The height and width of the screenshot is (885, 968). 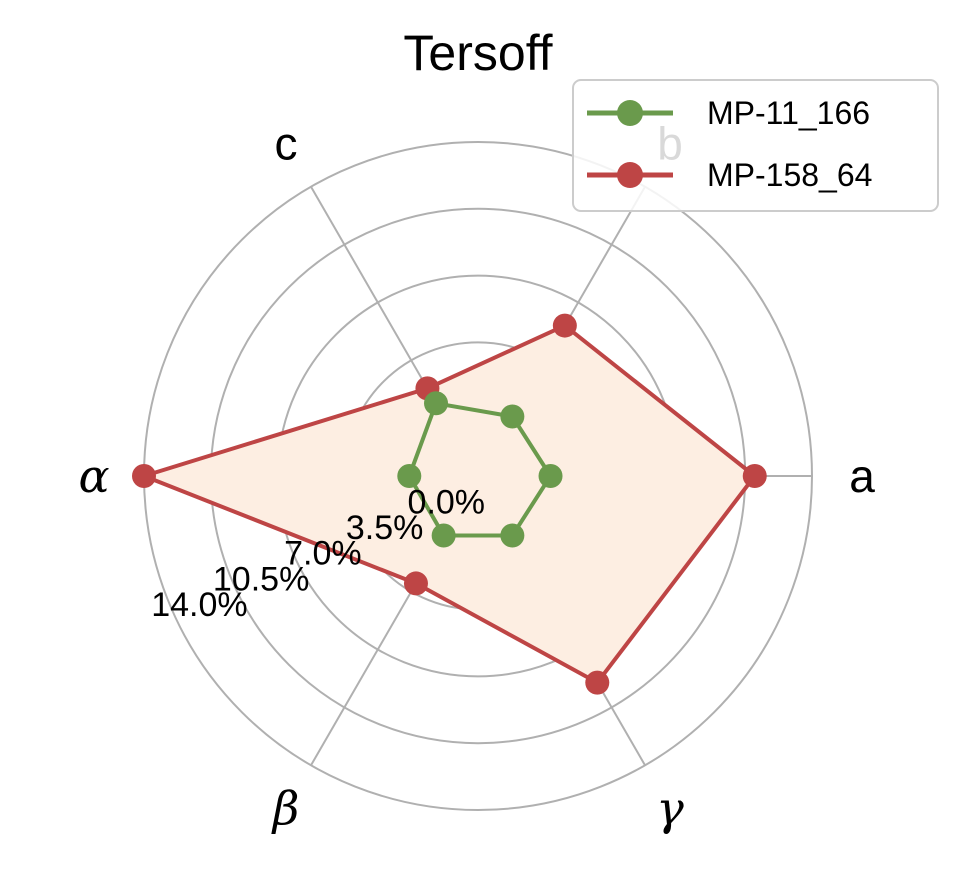 What do you see at coordinates (285, 809) in the screenshot?
I see `axis-label-beta: β` at bounding box center [285, 809].